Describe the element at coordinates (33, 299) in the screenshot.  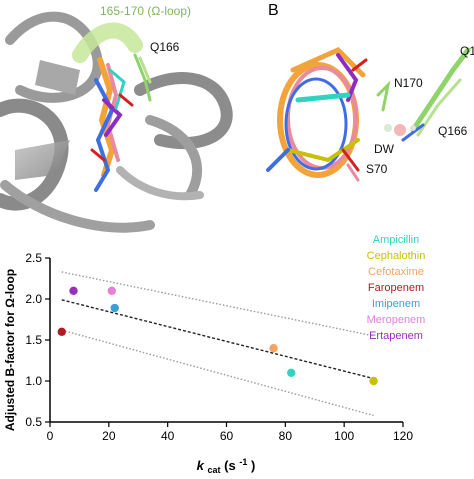
I see `y-tick-label: 2.0` at that location.